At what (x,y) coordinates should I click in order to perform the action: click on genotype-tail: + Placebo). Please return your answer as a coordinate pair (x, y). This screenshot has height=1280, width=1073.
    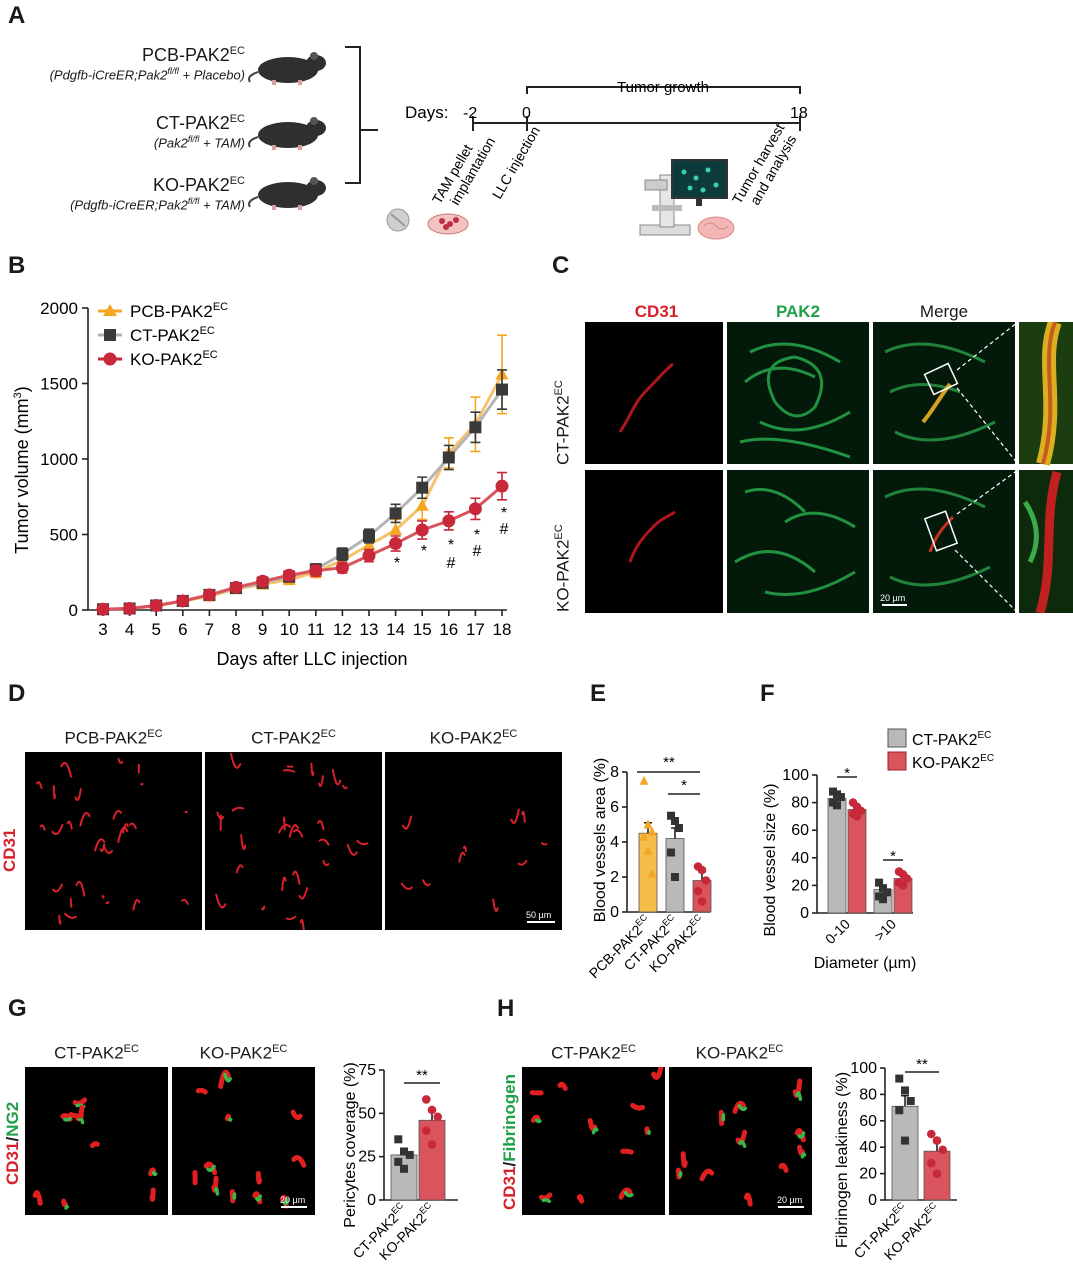
    Looking at the image, I should click on (211, 75).